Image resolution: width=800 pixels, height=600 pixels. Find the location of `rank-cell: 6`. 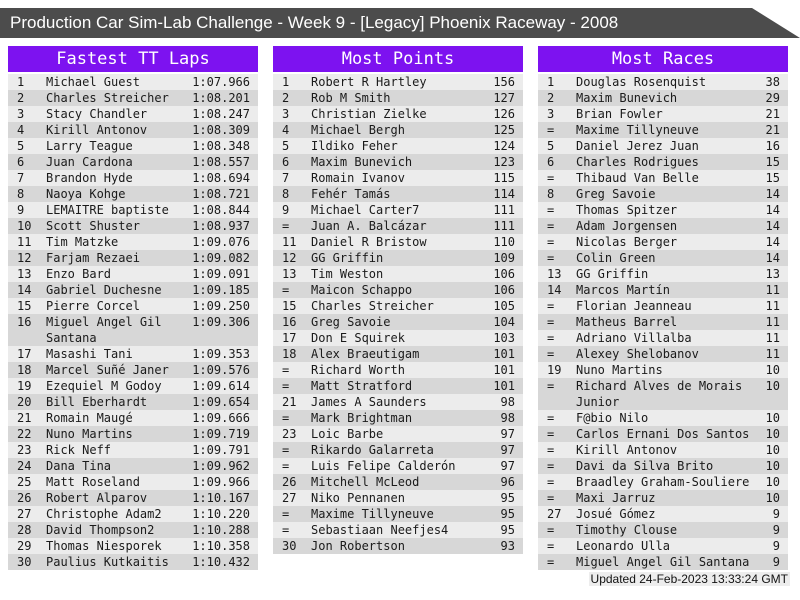

rank-cell: 6 is located at coordinates (21, 162).